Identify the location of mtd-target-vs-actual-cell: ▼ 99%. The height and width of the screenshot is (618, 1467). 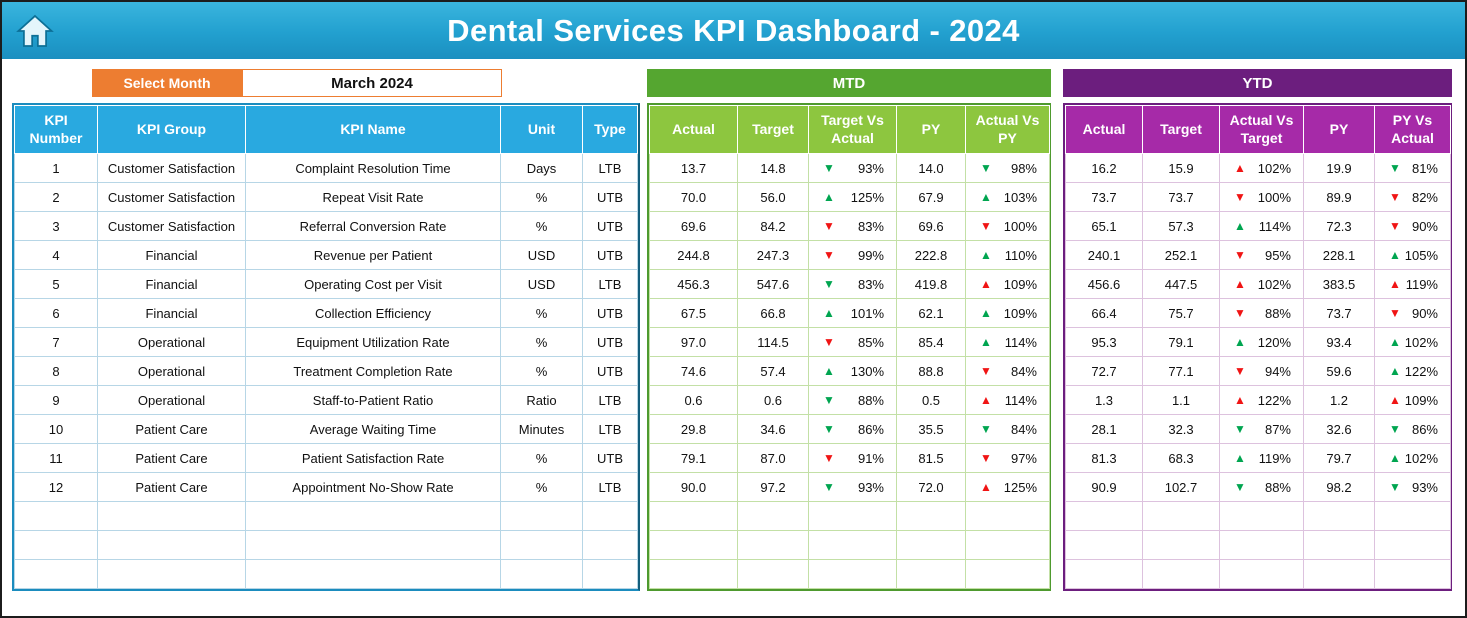
(852, 255).